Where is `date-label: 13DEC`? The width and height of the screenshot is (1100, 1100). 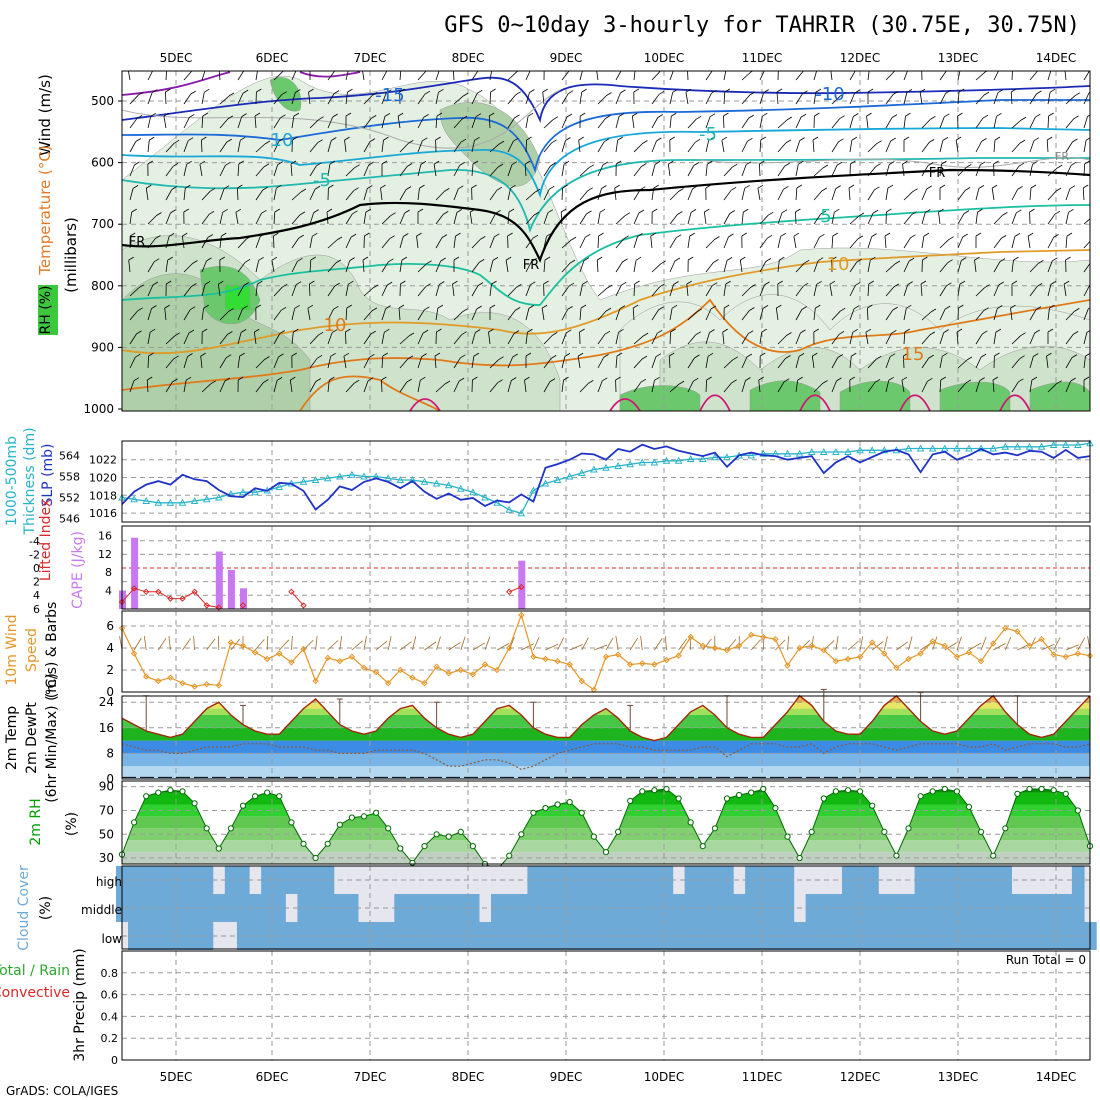
date-label: 13DEC is located at coordinates (958, 1077).